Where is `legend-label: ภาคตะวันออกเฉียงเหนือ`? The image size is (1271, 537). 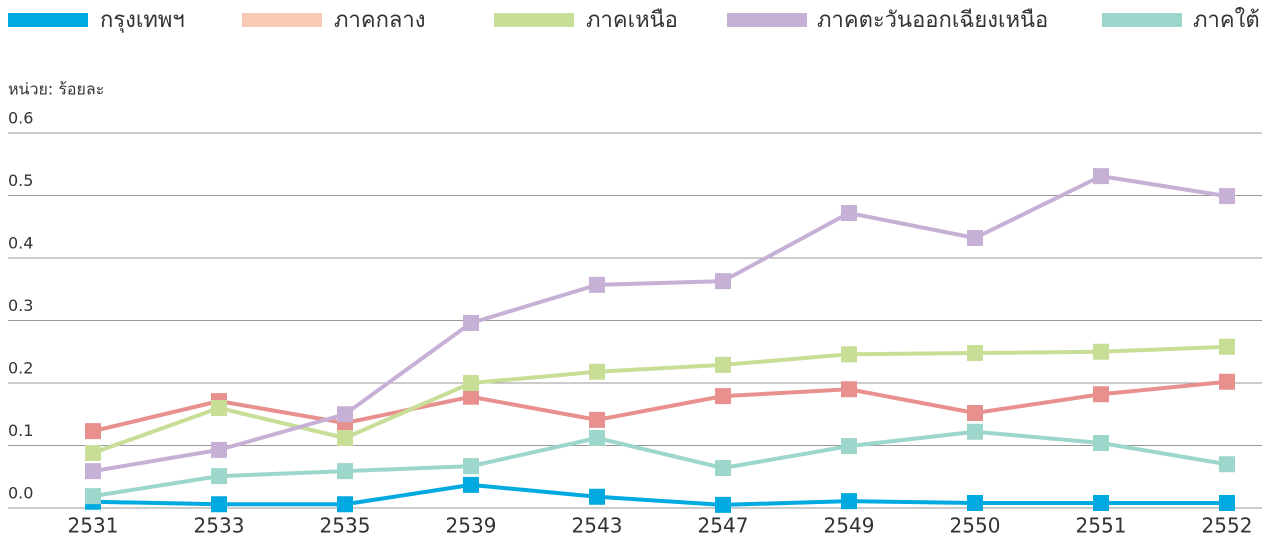
legend-label: ภาคตะวันออกเฉียงเหนือ is located at coordinates (932, 20).